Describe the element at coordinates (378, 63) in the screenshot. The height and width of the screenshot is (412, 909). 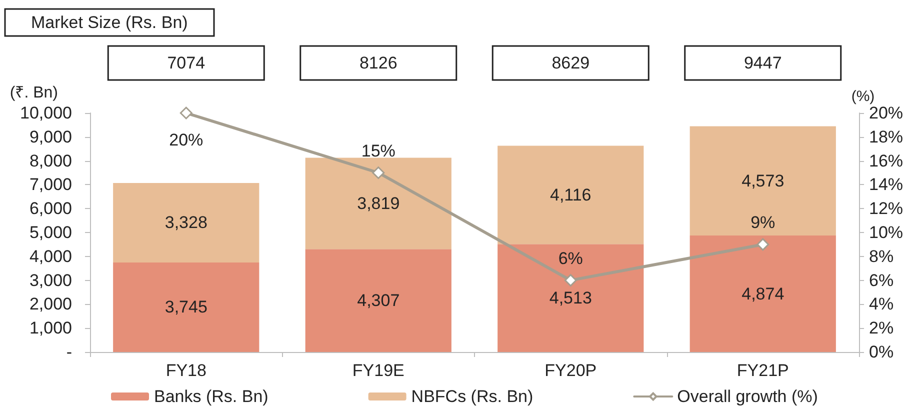
I see `text: 8126` at that location.